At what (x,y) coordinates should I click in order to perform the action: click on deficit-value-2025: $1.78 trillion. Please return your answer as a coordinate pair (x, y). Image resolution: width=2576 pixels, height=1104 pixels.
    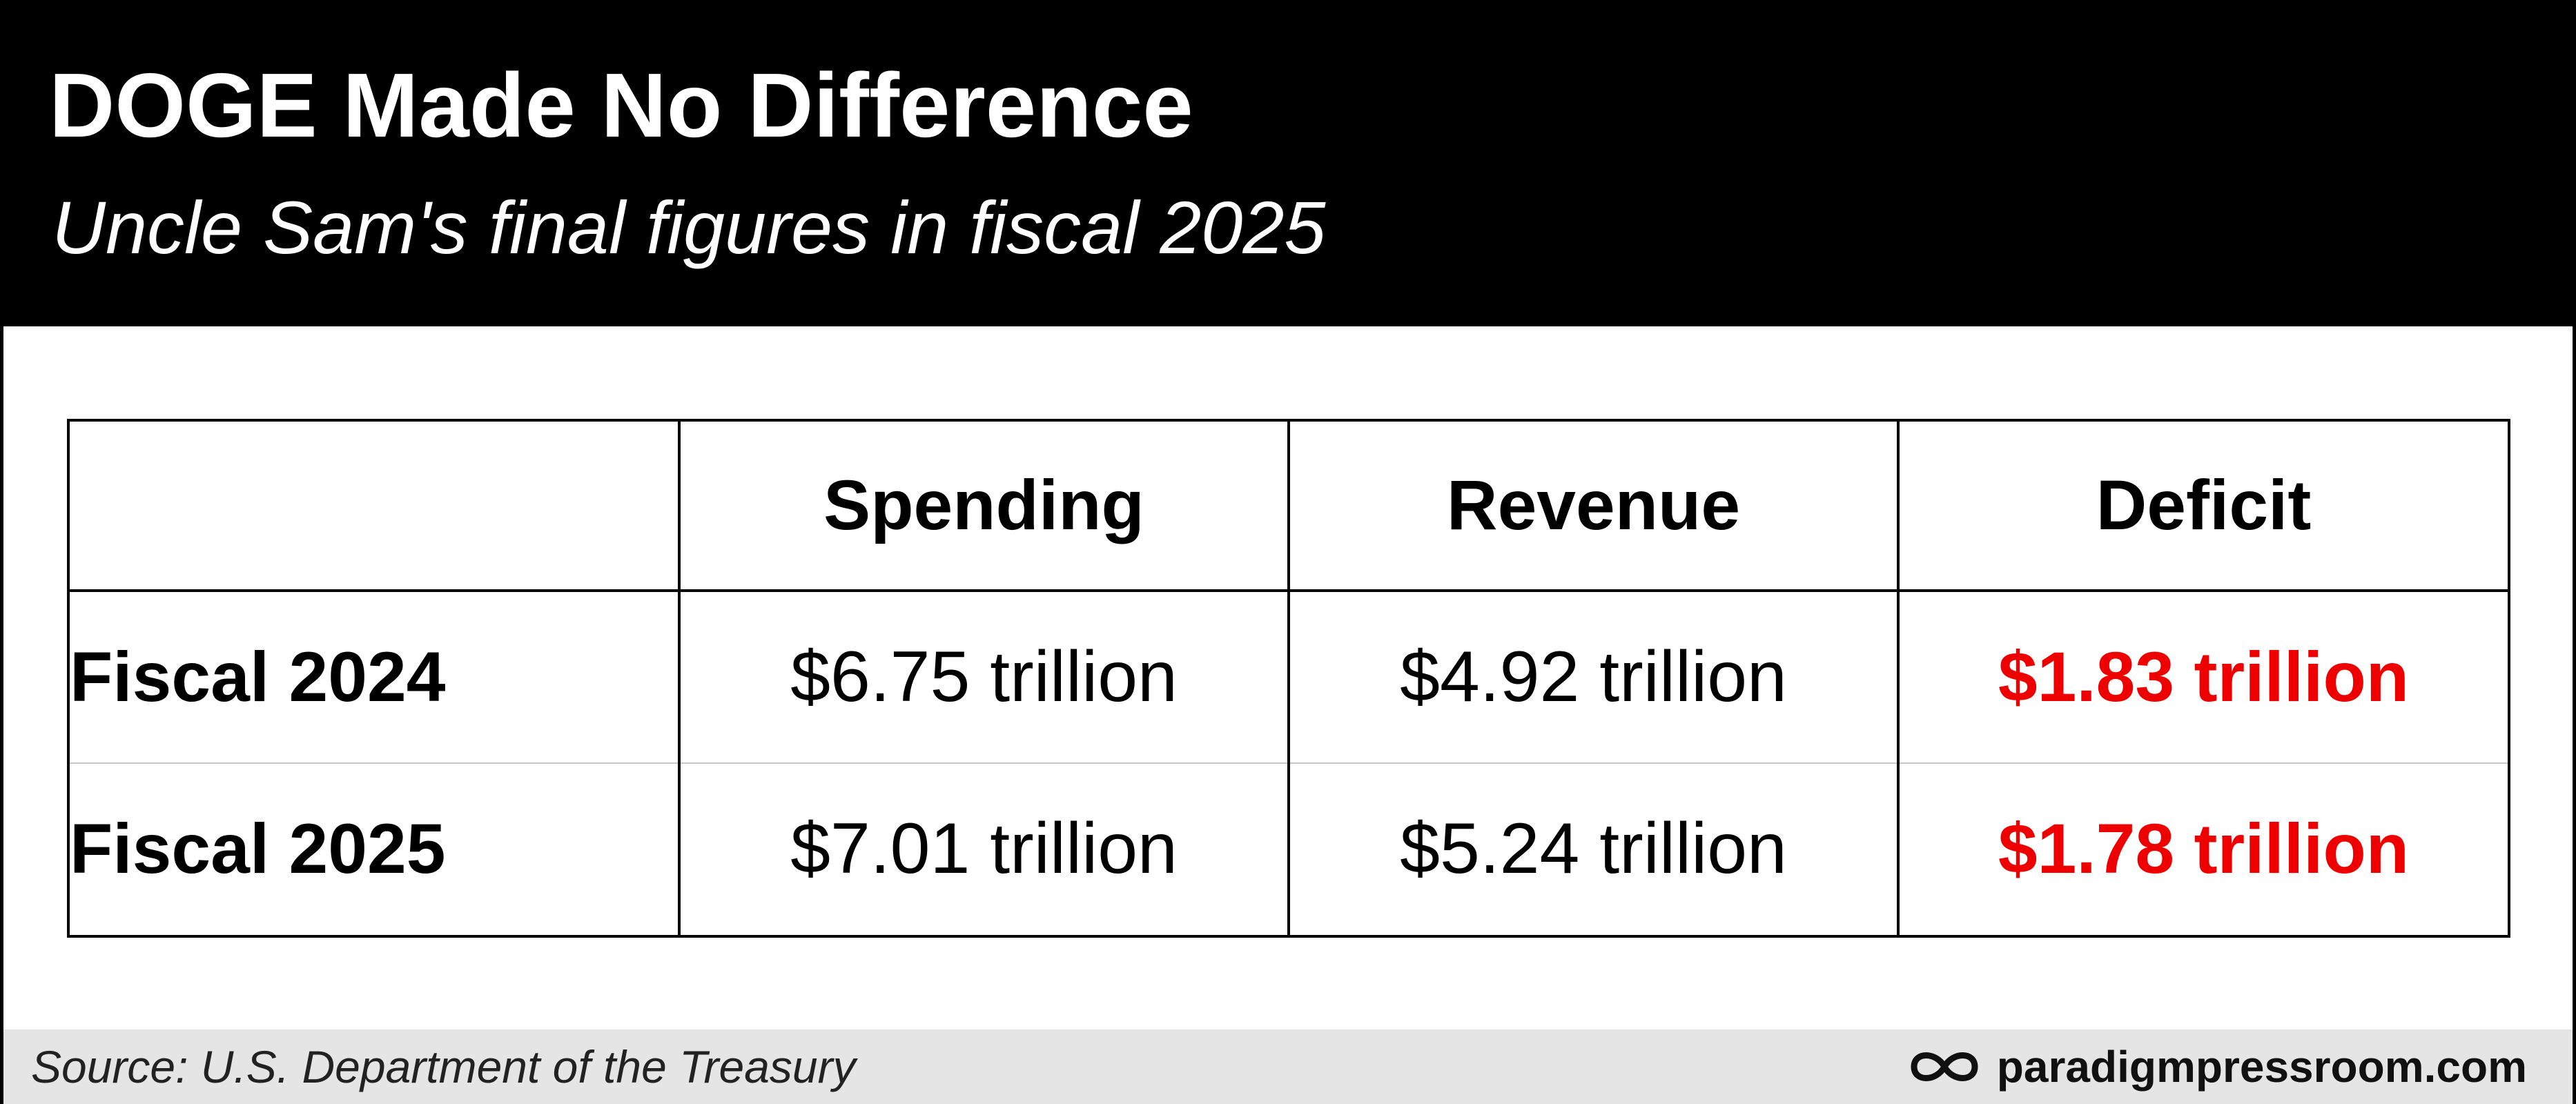
    Looking at the image, I should click on (2204, 849).